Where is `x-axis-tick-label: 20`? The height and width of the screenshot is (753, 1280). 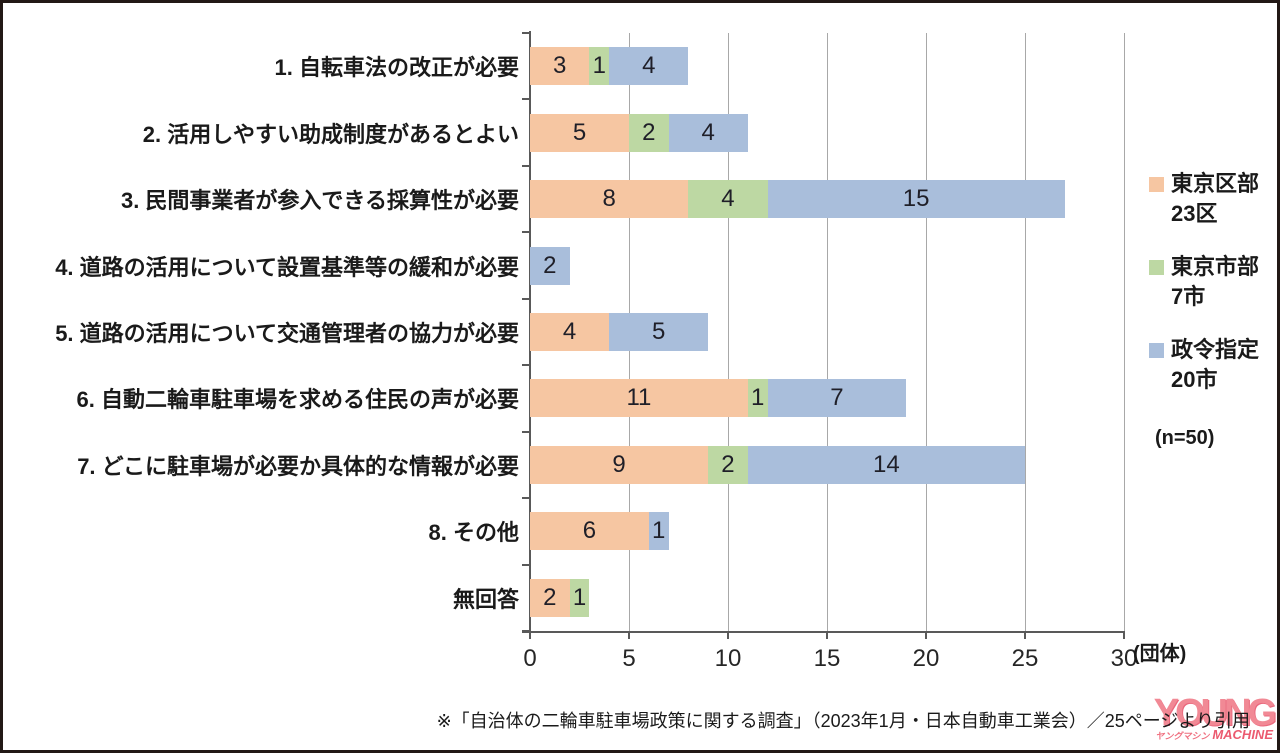
x-axis-tick-label: 20 is located at coordinates (926, 658).